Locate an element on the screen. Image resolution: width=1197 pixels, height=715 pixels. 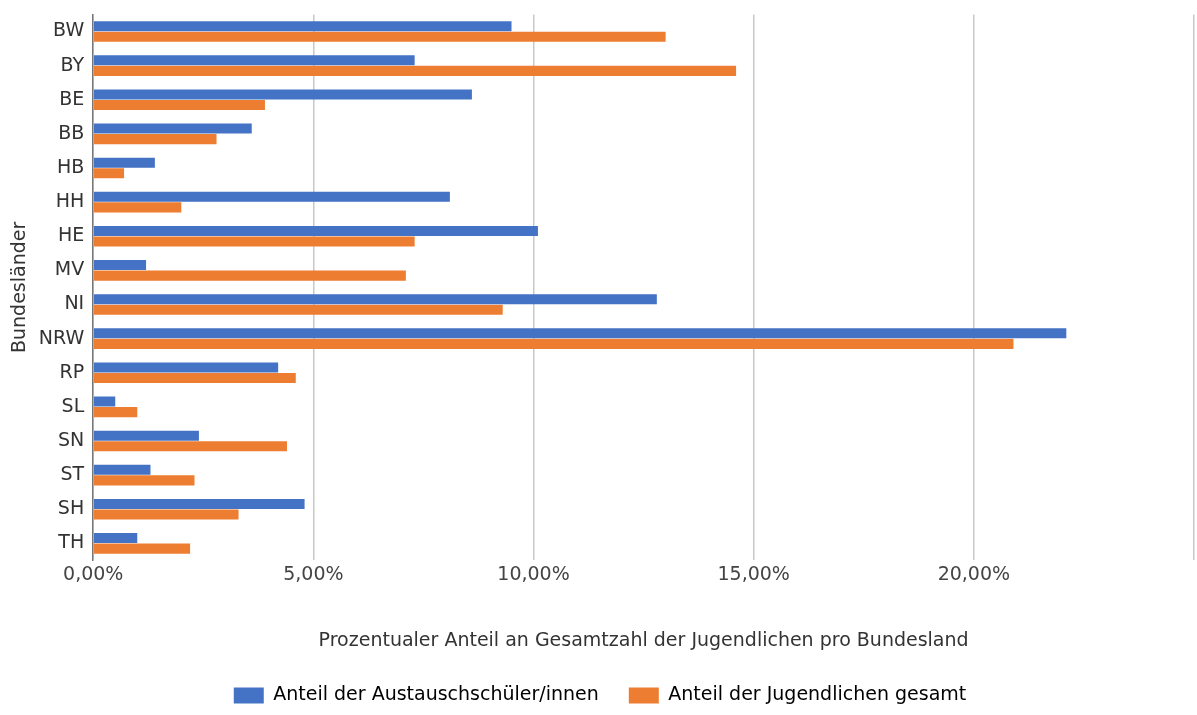
legend-label: Anteil der Jugendlichen gesamt is located at coordinates (817, 693).